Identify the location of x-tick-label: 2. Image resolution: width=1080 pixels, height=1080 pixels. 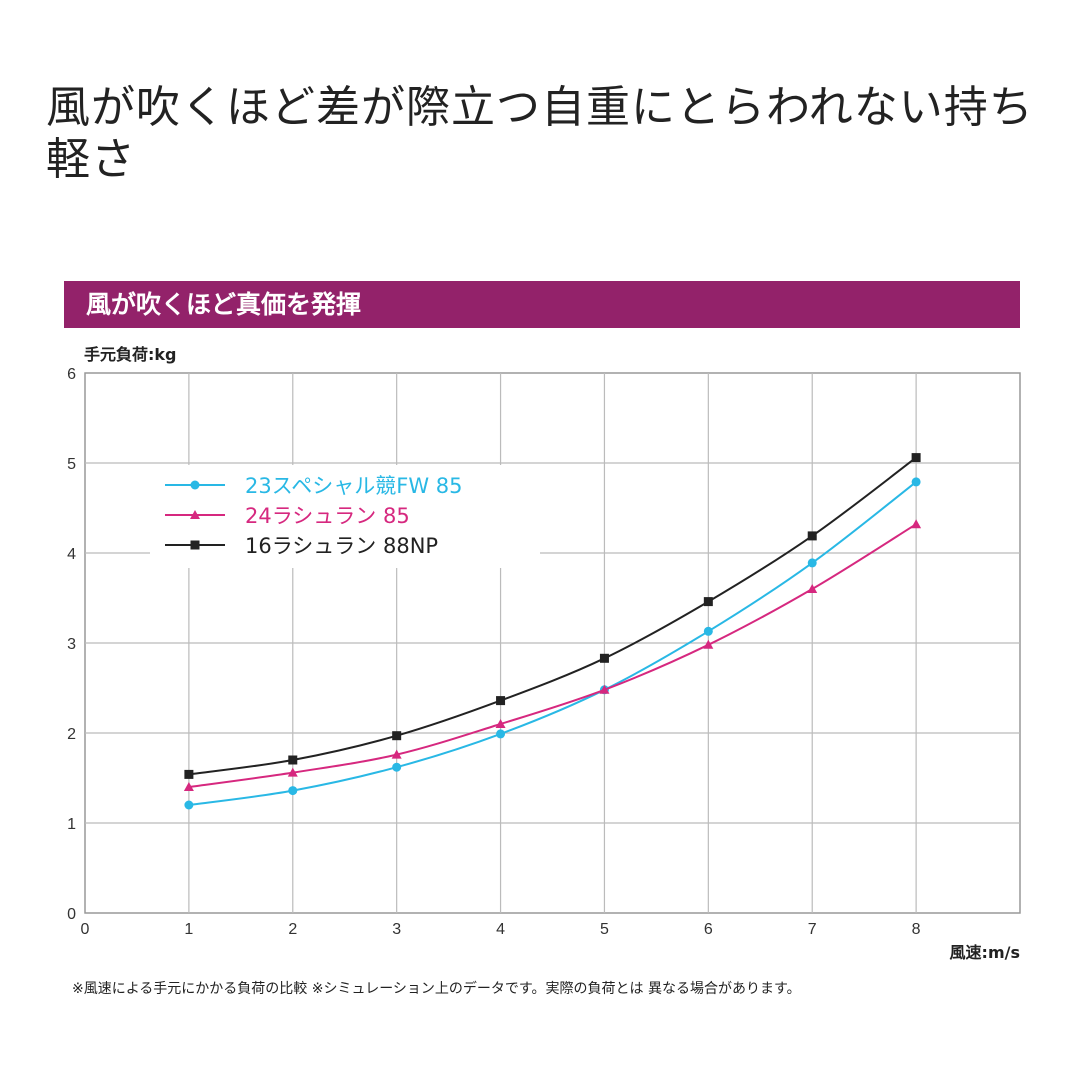
(292, 929).